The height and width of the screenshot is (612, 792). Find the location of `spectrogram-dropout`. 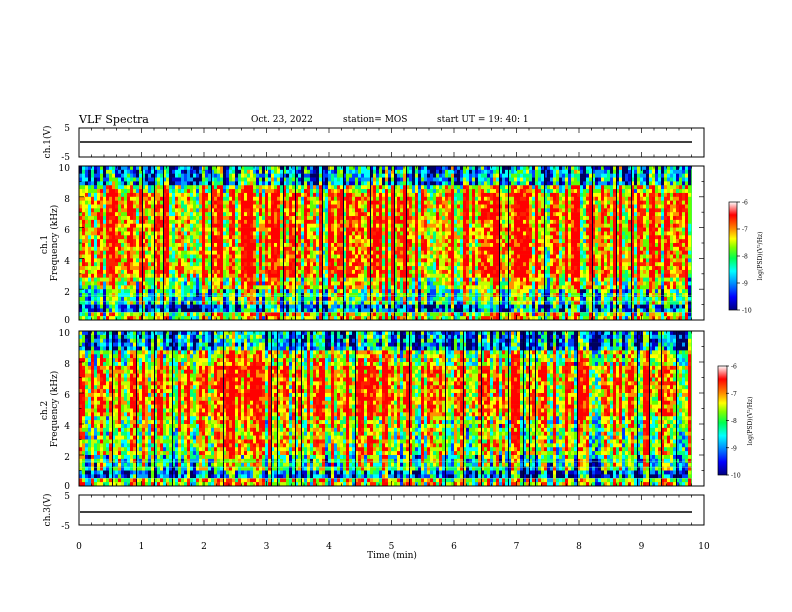

spectrogram-dropout is located at coordinates (142, 243).